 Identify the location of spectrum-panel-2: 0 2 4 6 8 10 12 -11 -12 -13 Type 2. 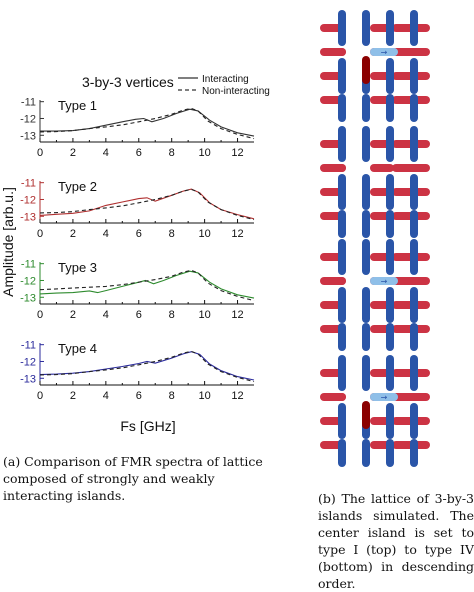
(137, 209).